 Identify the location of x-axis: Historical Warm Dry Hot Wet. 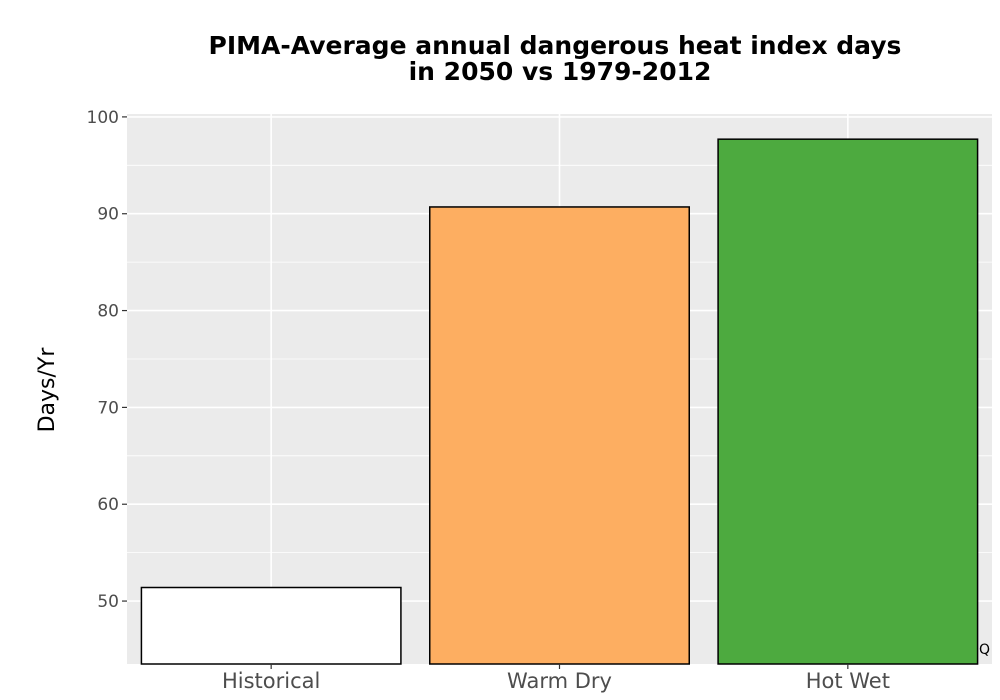
(556, 678).